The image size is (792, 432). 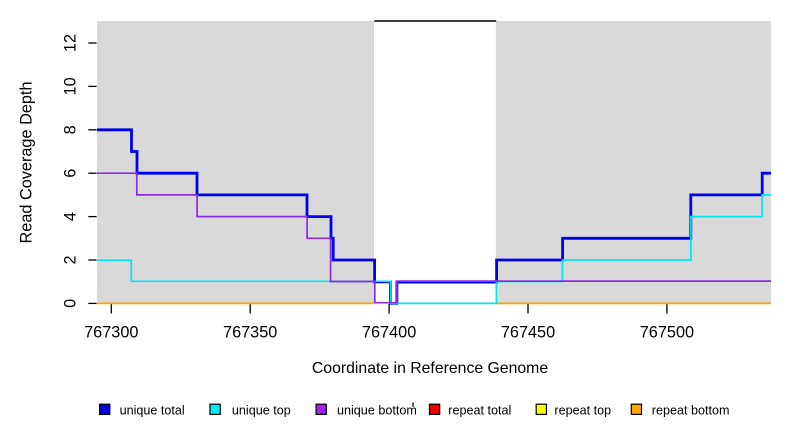 I want to click on svg-text: unique bottom, so click(x=377, y=410).